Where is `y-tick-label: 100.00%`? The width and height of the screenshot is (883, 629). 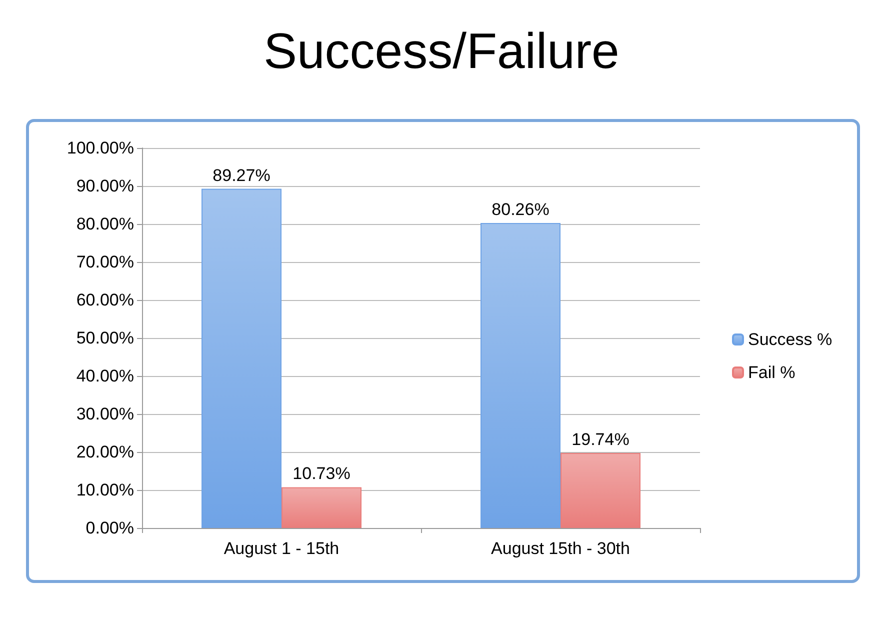
y-tick-label: 100.00% is located at coordinates (100, 148).